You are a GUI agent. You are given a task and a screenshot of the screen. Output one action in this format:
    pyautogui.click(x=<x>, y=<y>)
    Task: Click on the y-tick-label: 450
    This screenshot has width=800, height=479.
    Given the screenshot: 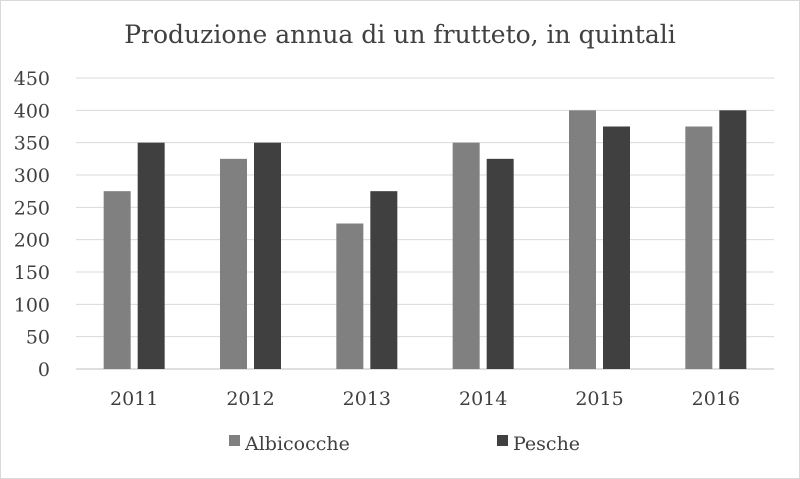 What is the action you would take?
    pyautogui.click(x=32, y=79)
    